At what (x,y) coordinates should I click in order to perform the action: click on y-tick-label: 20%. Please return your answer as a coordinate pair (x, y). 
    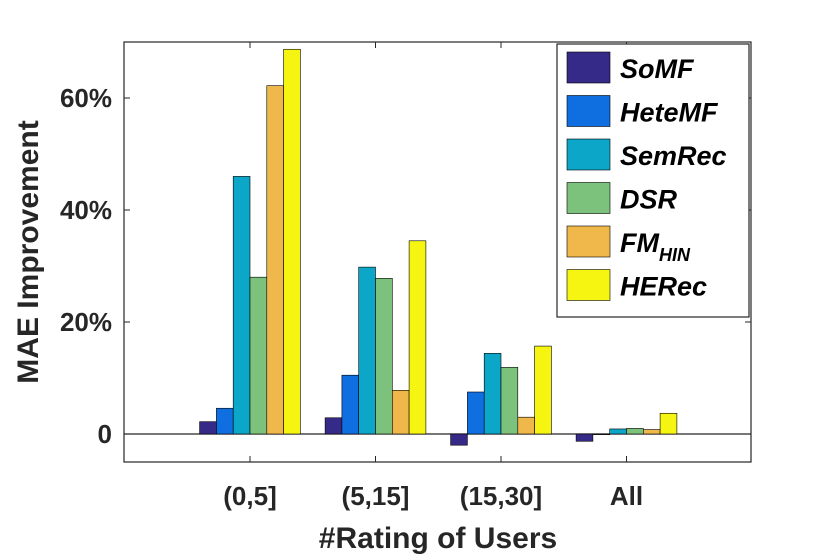
    Looking at the image, I should click on (86, 322).